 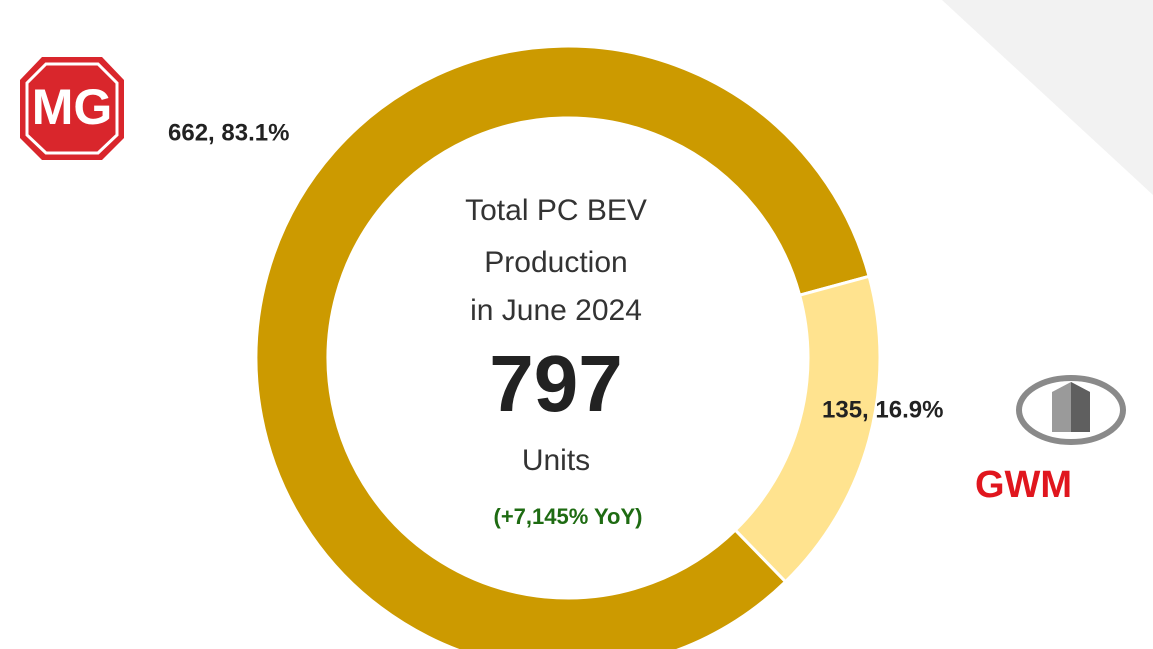 What do you see at coordinates (228, 132) in the screenshot?
I see `data-label: 662, 83.1%` at bounding box center [228, 132].